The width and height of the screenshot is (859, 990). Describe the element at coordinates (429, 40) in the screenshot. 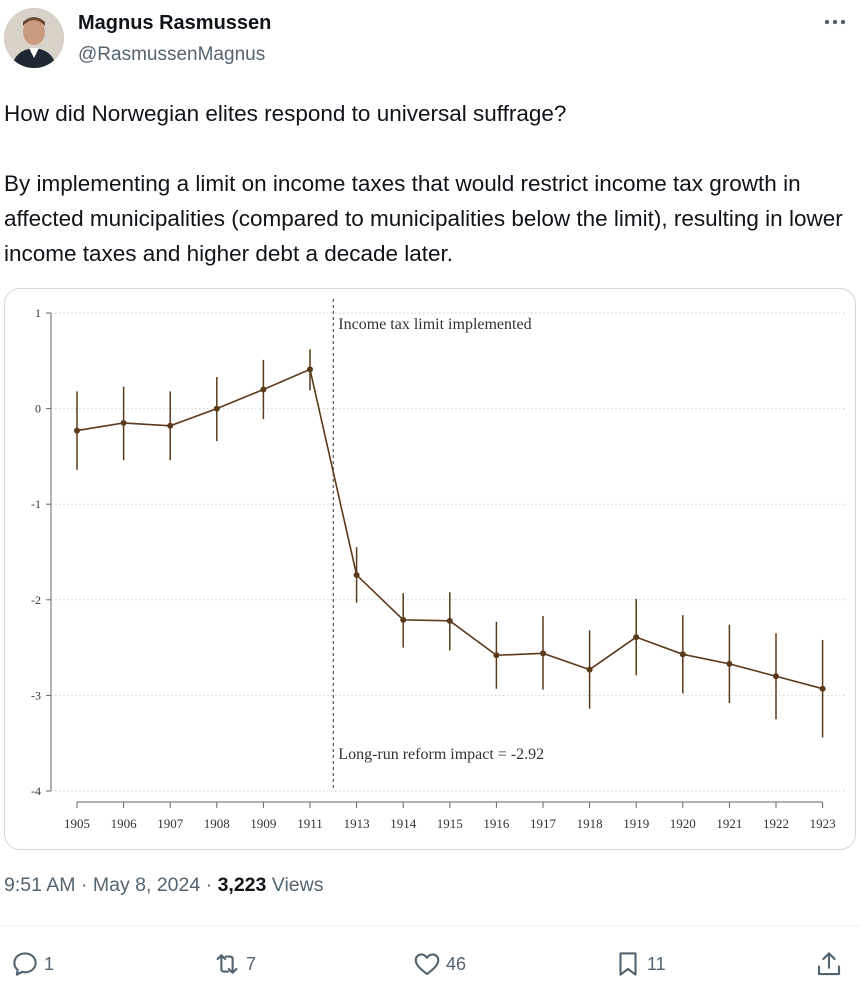

I see `tweet-header: Magnus Rasmussen @RasmussenMagnus` at that location.